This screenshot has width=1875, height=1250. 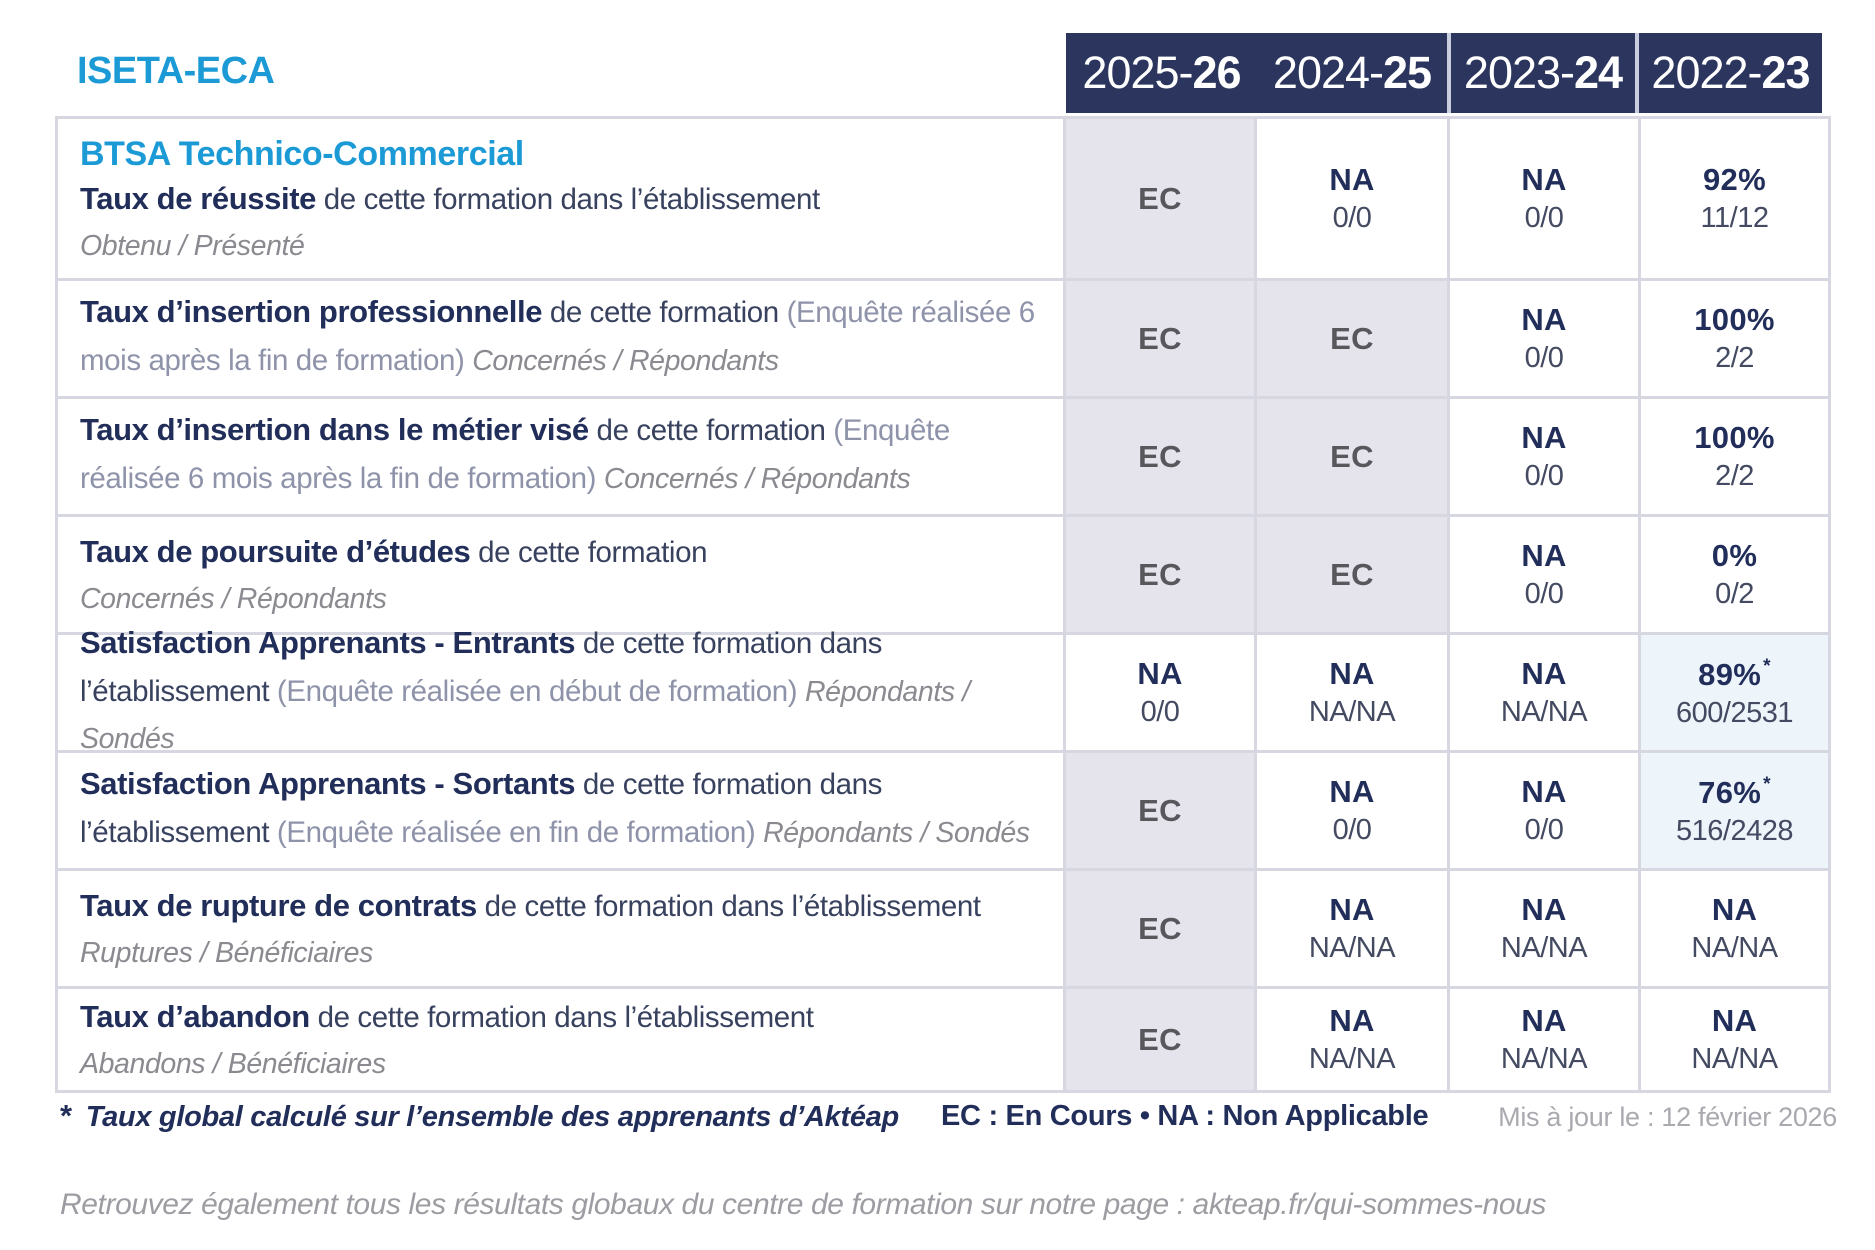 What do you see at coordinates (1734, 1039) in the screenshot?
I see `value-cell-r8-c4: NA NA/NA` at bounding box center [1734, 1039].